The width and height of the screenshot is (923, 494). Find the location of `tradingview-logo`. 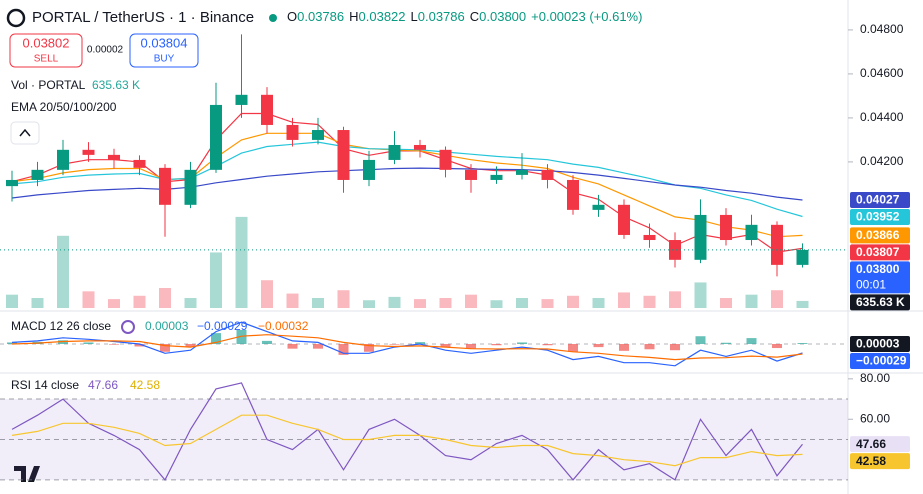

tradingview-logo is located at coordinates (27, 474).